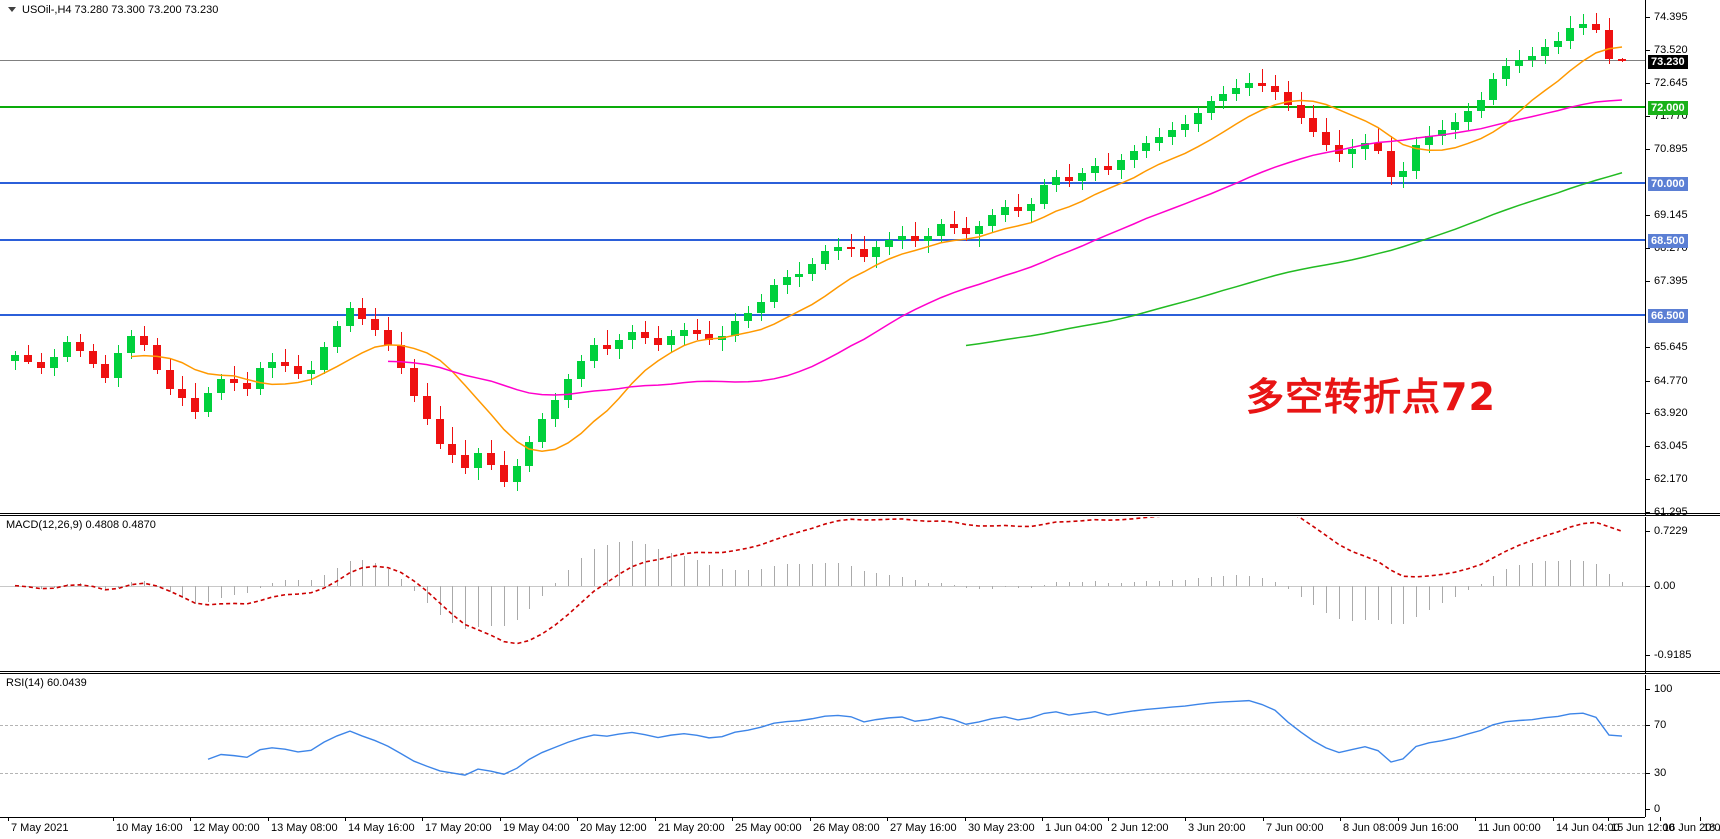 Image resolution: width=1720 pixels, height=839 pixels. Describe the element at coordinates (1671, 412) in the screenshot. I see `price-axis-tick-label: 63.920` at that location.